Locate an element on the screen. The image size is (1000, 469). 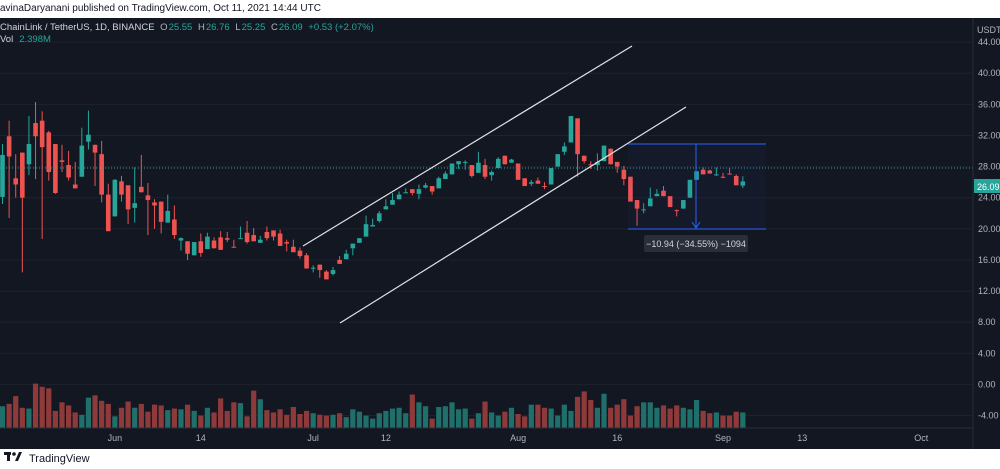
last-price-value: 26.09 is located at coordinates (988, 187).